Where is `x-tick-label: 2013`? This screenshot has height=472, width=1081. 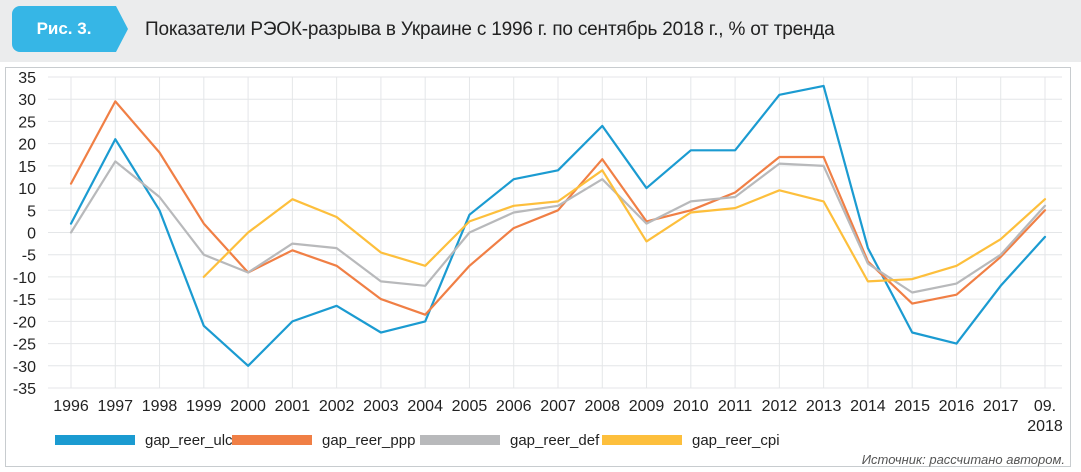
x-tick-label: 2013 is located at coordinates (824, 406).